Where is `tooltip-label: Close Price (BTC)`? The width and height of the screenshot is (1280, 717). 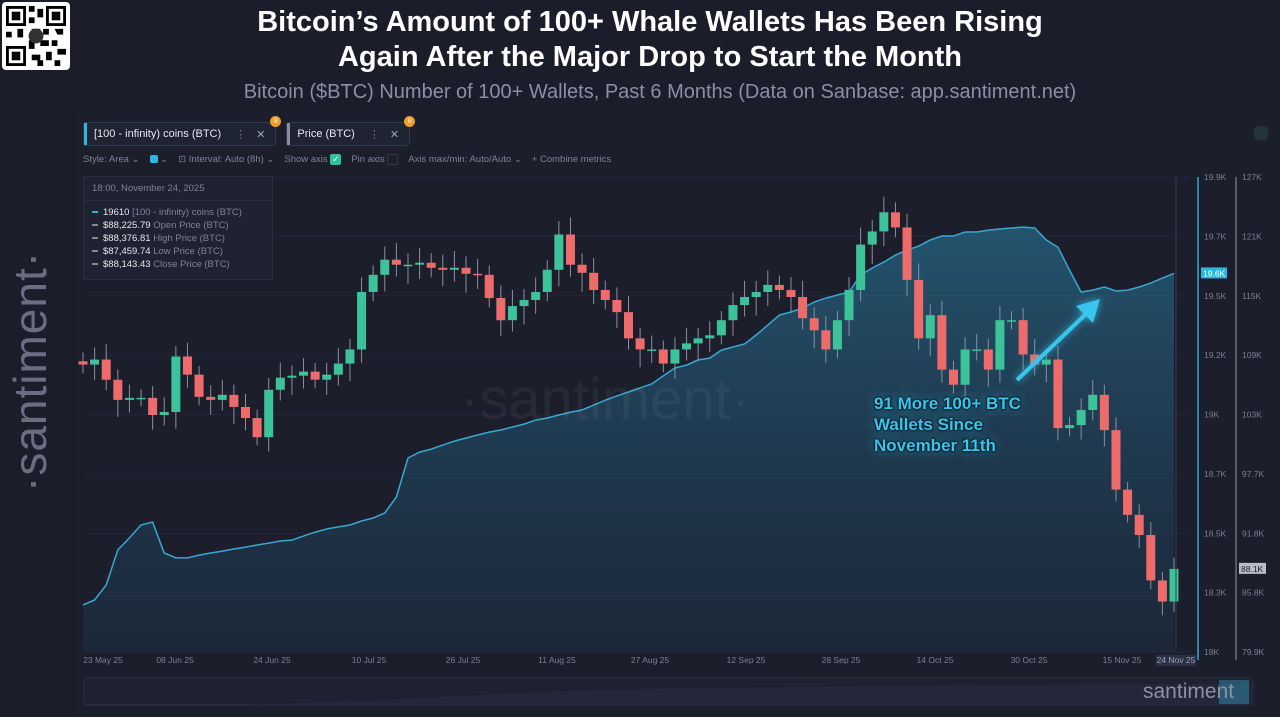
tooltip-label: Close Price (BTC) is located at coordinates (191, 264).